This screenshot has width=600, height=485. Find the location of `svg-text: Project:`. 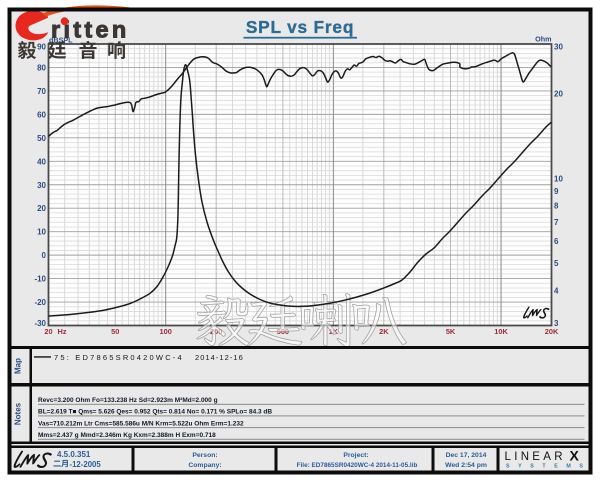

svg-text: Project: is located at coordinates (355, 455).